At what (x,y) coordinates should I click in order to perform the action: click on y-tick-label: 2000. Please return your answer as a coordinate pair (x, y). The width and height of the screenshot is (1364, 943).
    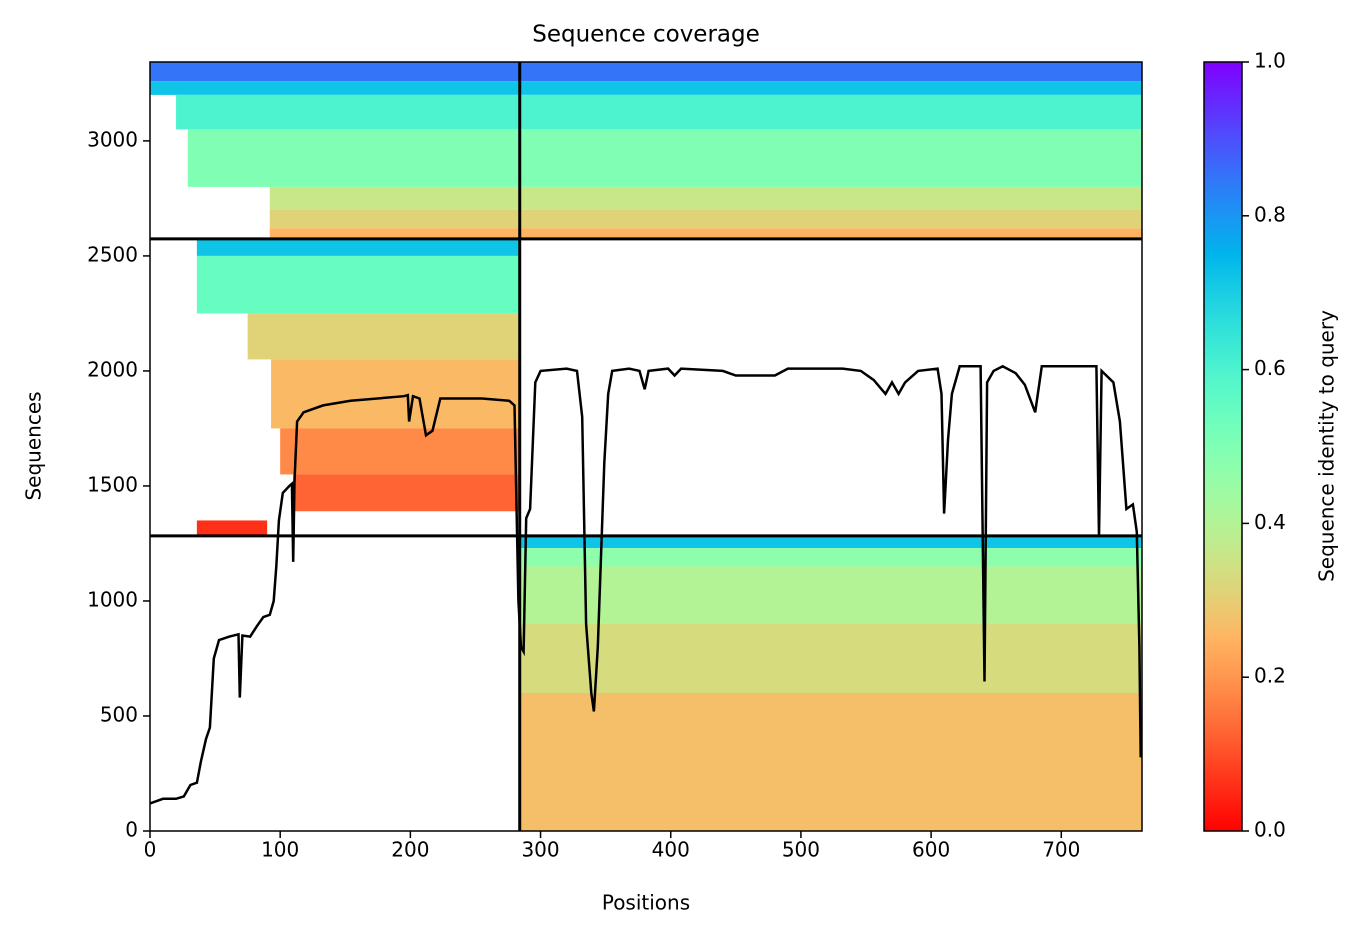
    Looking at the image, I should click on (112, 369).